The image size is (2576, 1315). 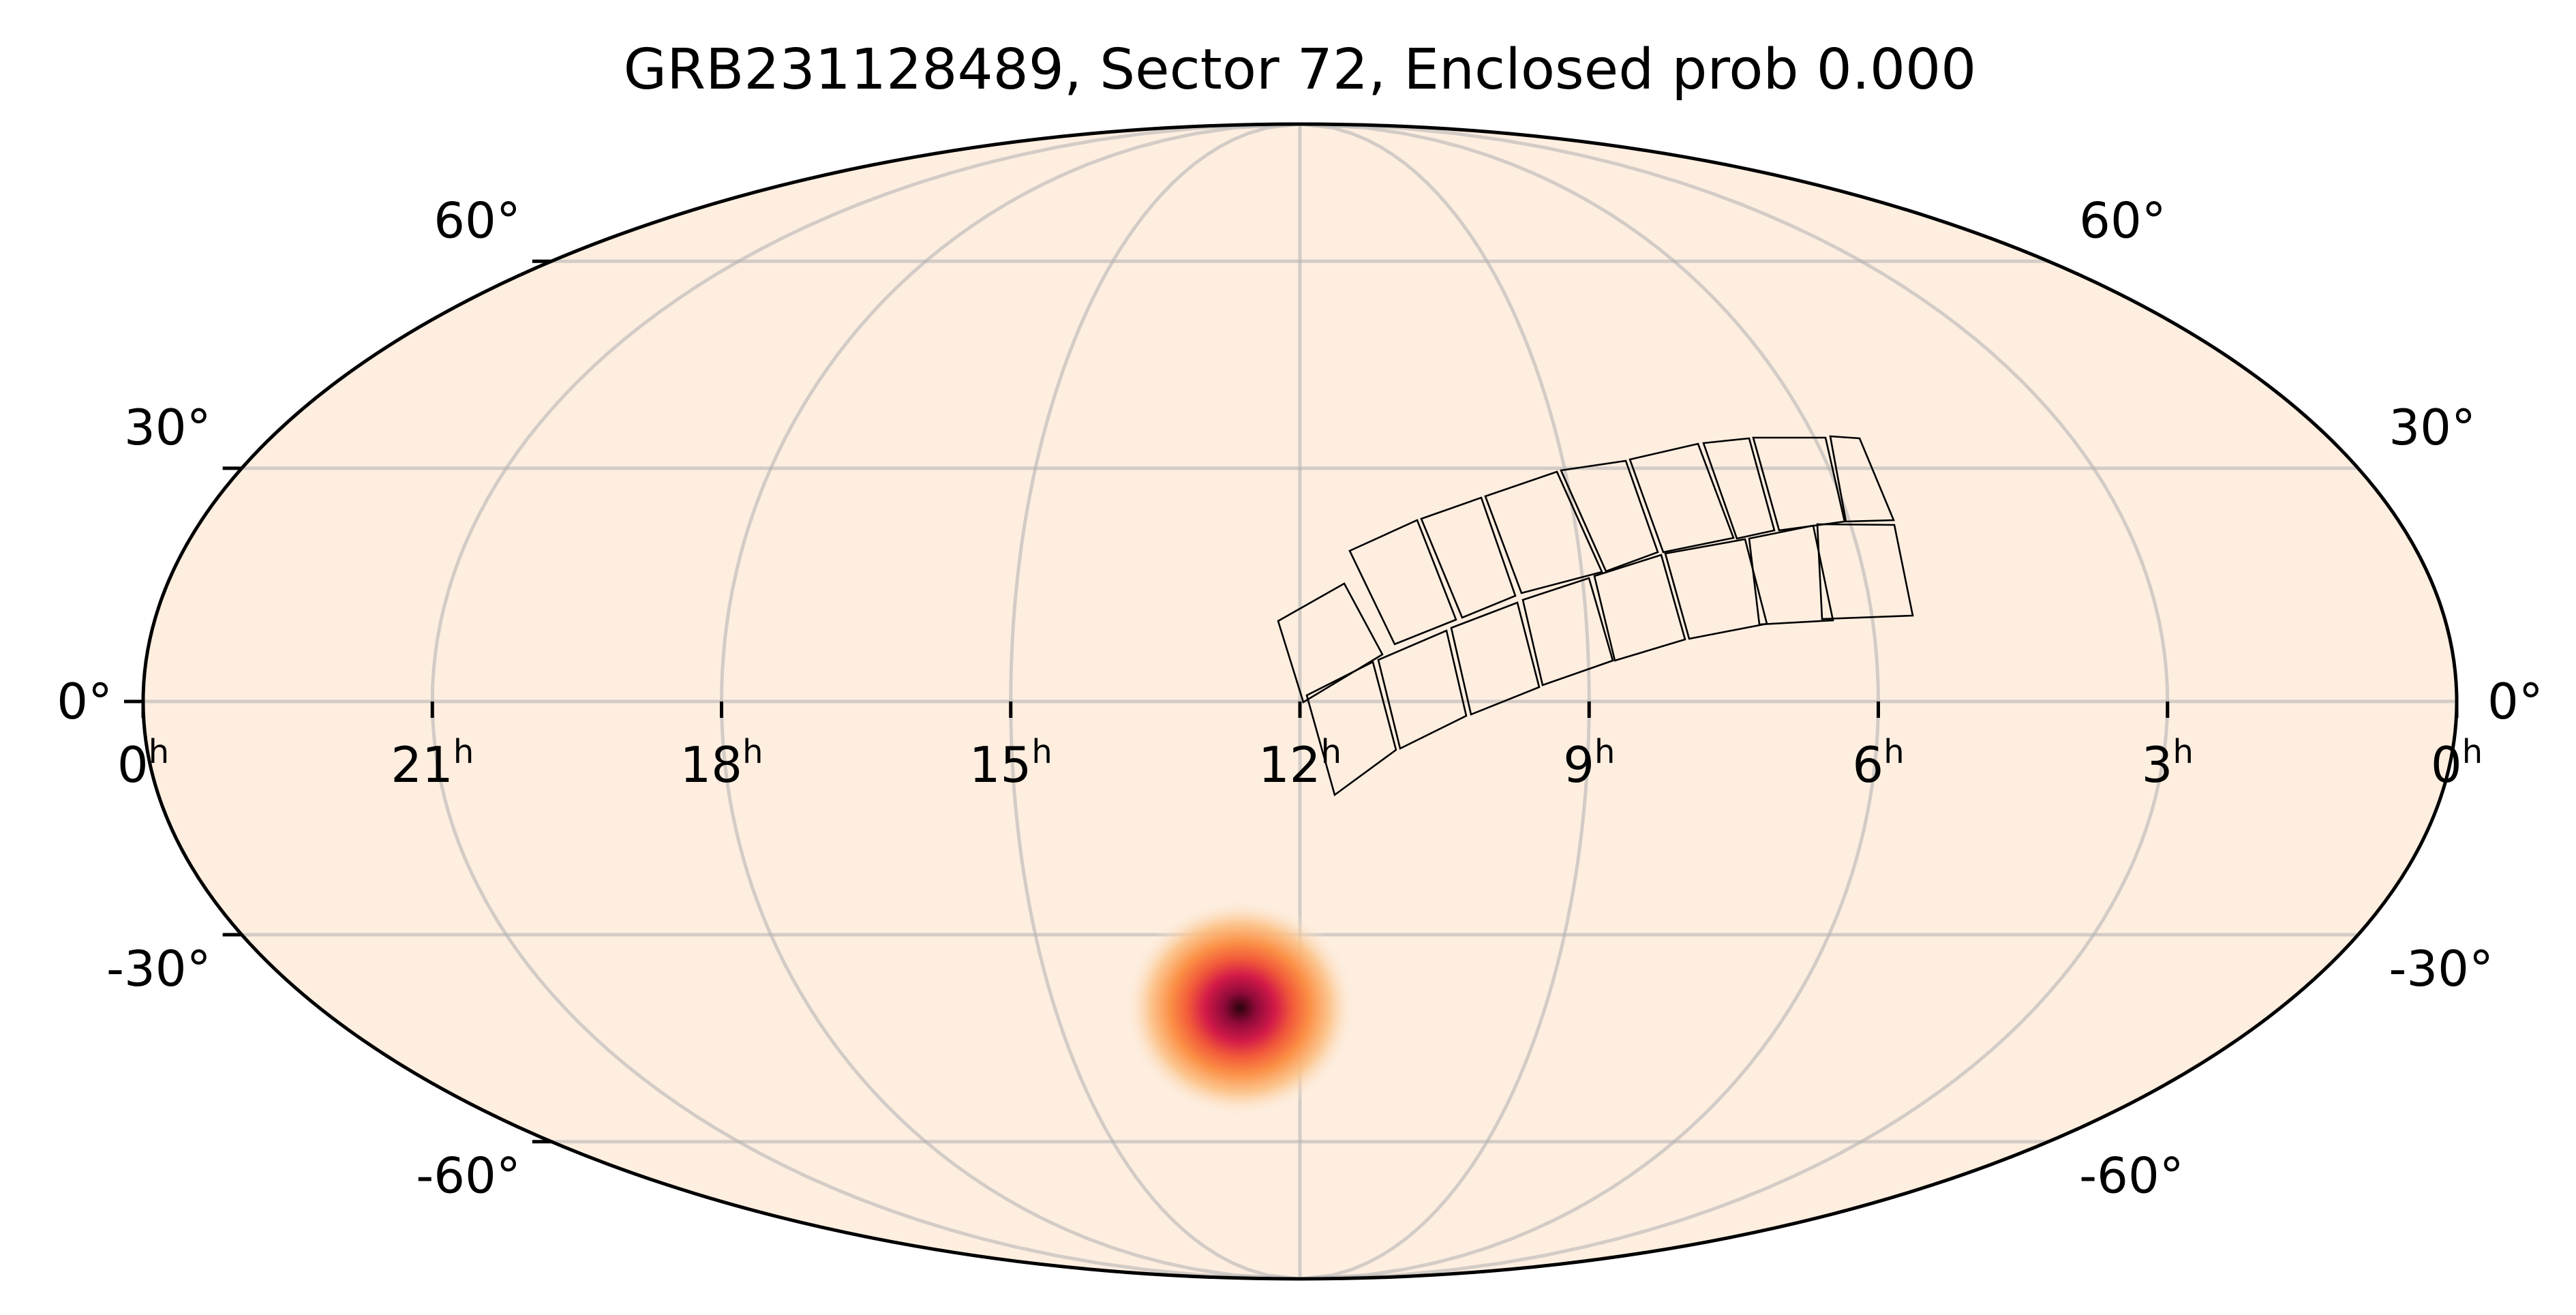 I want to click on ra-tick-label: 9h, so click(x=1589, y=763).